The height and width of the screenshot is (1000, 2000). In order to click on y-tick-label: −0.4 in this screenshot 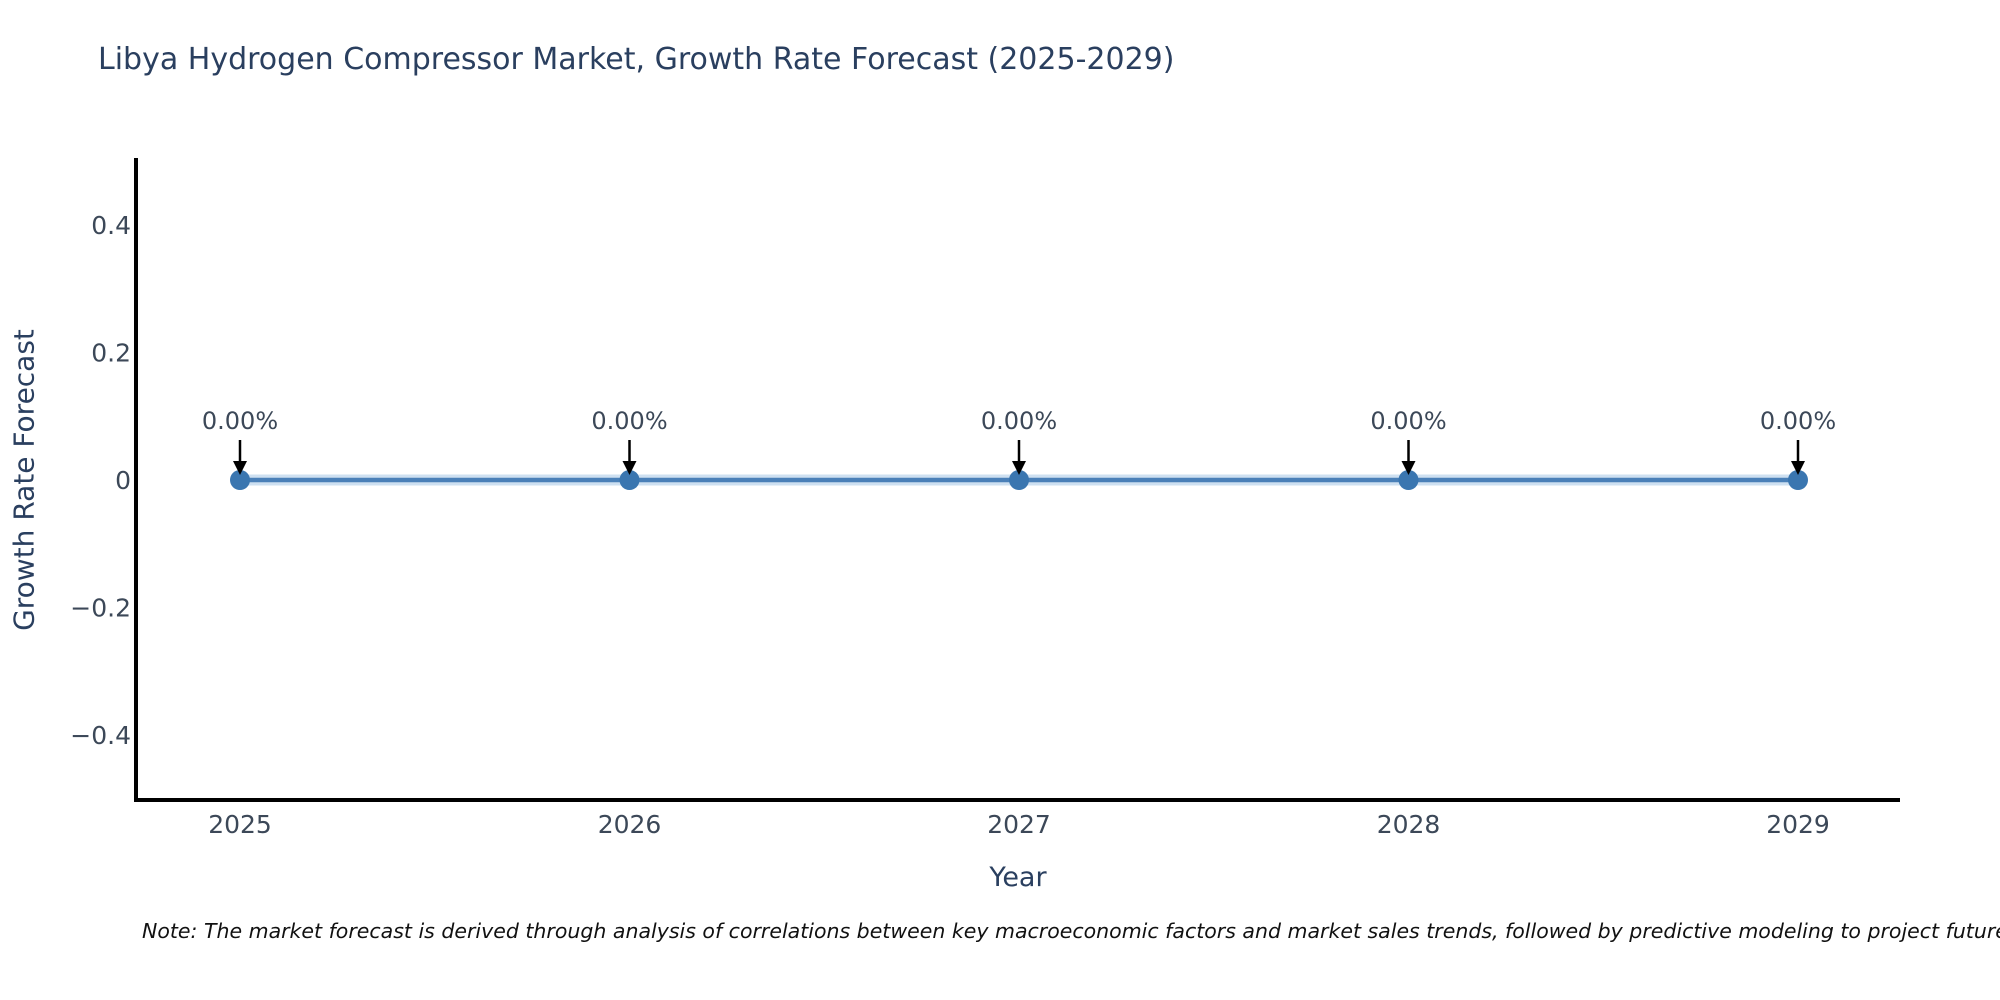, I will do `click(100, 735)`.